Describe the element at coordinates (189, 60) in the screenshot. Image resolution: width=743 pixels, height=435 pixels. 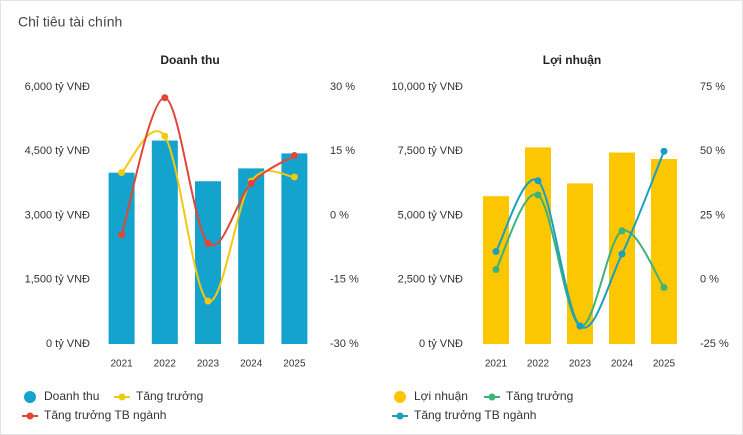
I see `chart-title: Doanh thu` at that location.